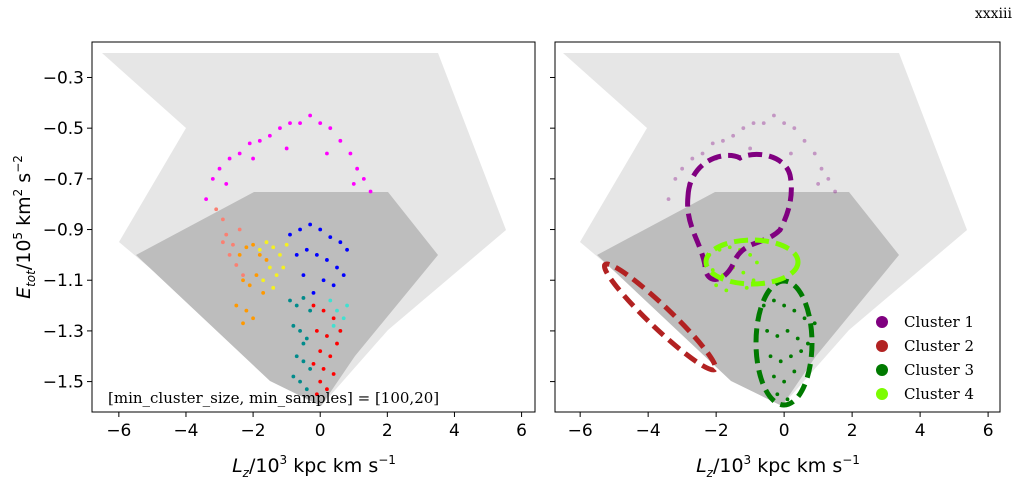  Describe the element at coordinates (796, 466) in the screenshot. I see `label-part: kpc km s` at that location.